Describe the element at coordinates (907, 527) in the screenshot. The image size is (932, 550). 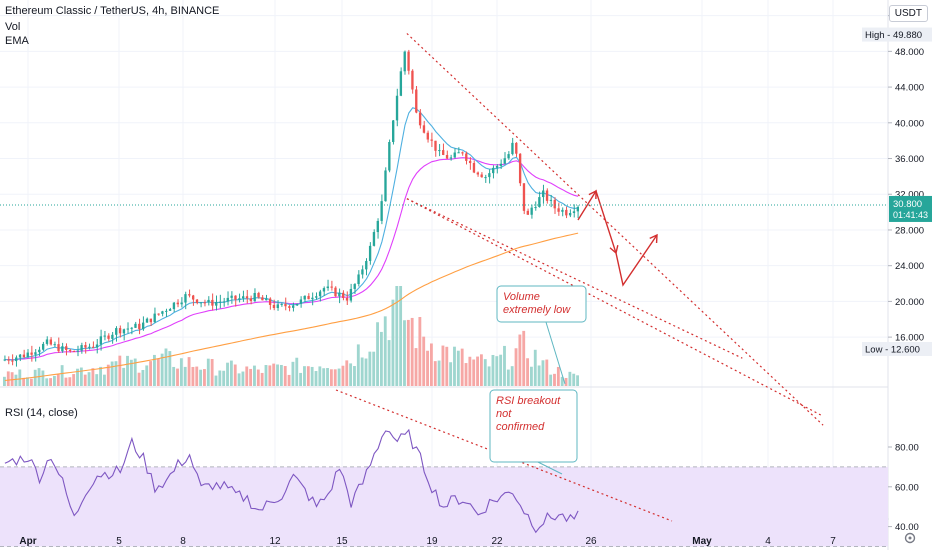
I see `rsi-tick-label: 40.00` at that location.